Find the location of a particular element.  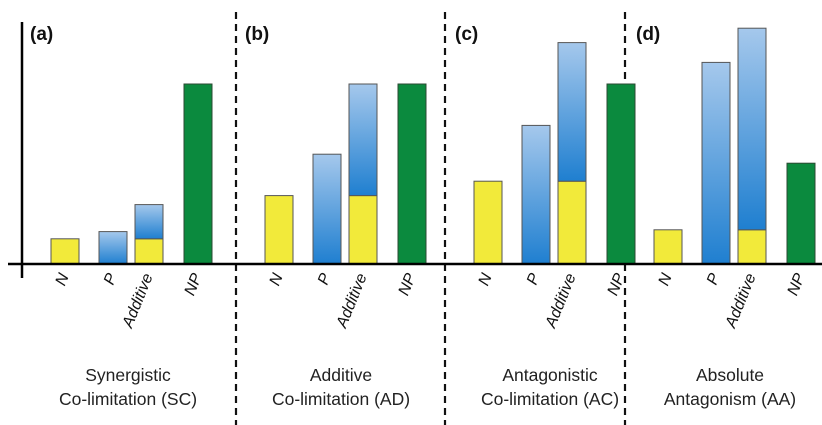

bar-1-2-P is located at coordinates (363, 140).